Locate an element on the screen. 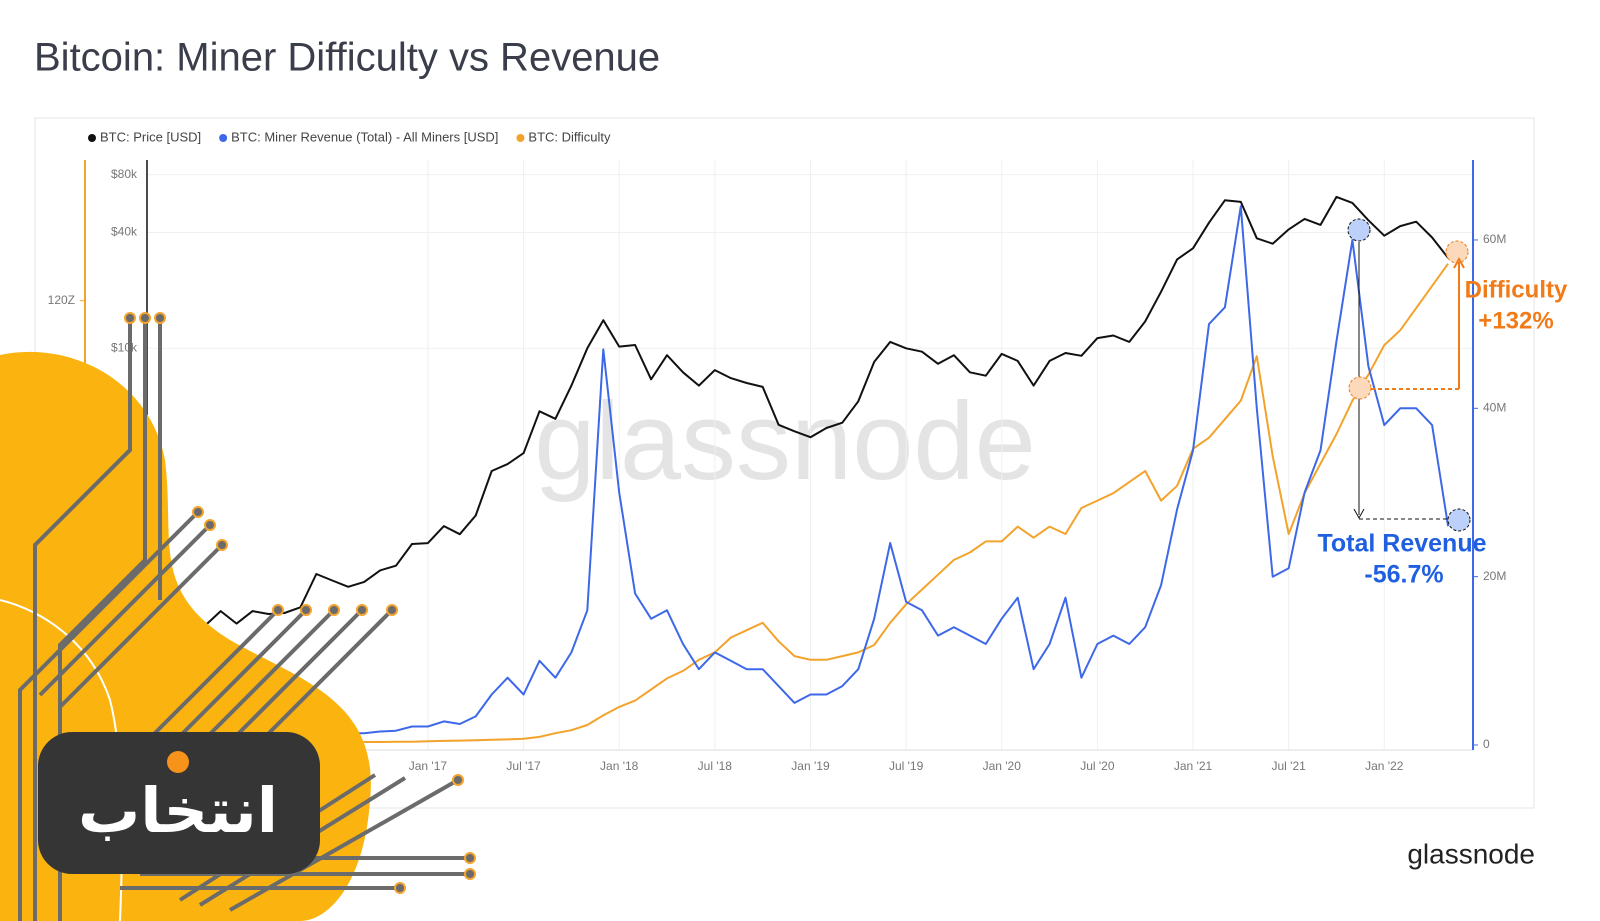 The width and height of the screenshot is (1600, 921). y-tick-label: $10k is located at coordinates (124, 347).